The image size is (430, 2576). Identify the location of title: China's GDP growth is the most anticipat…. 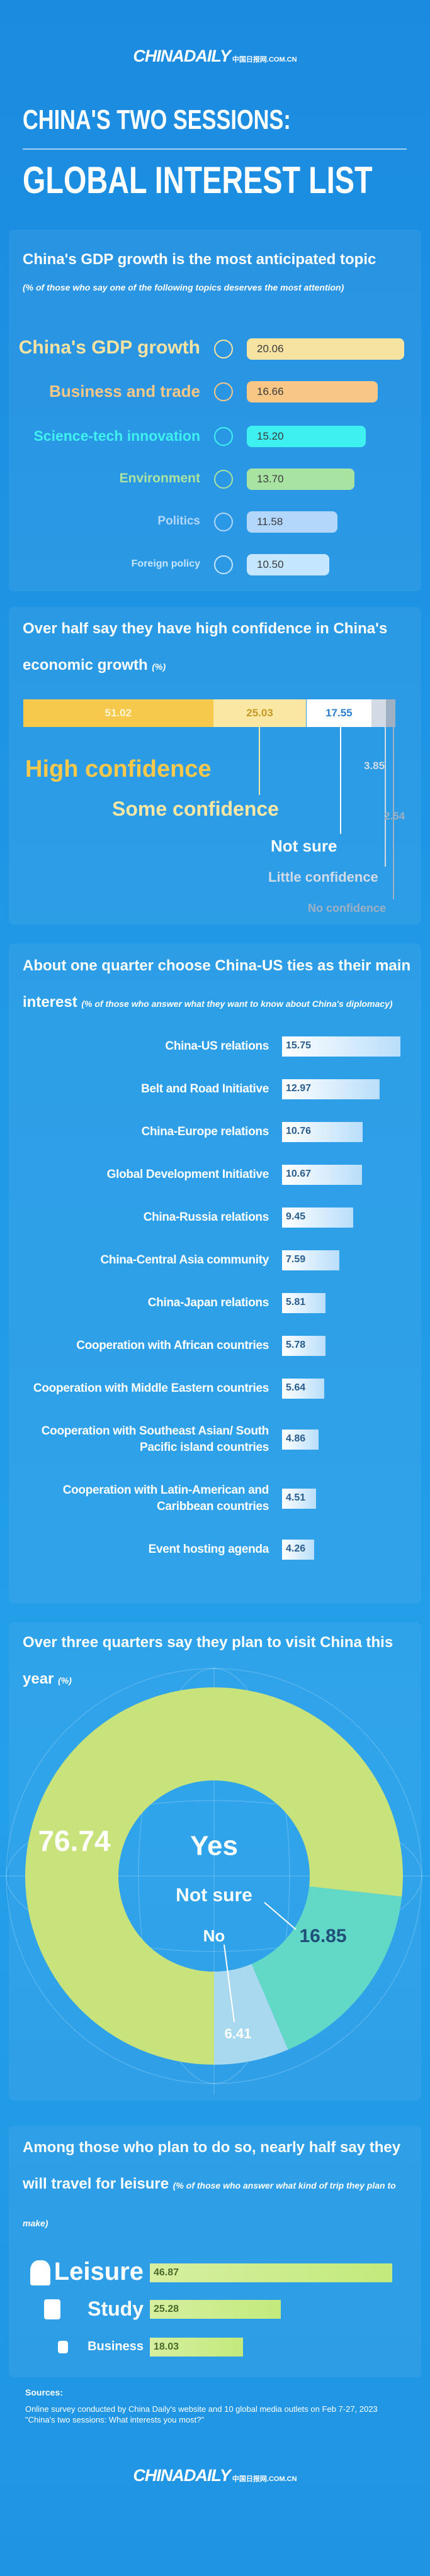
(199, 259).